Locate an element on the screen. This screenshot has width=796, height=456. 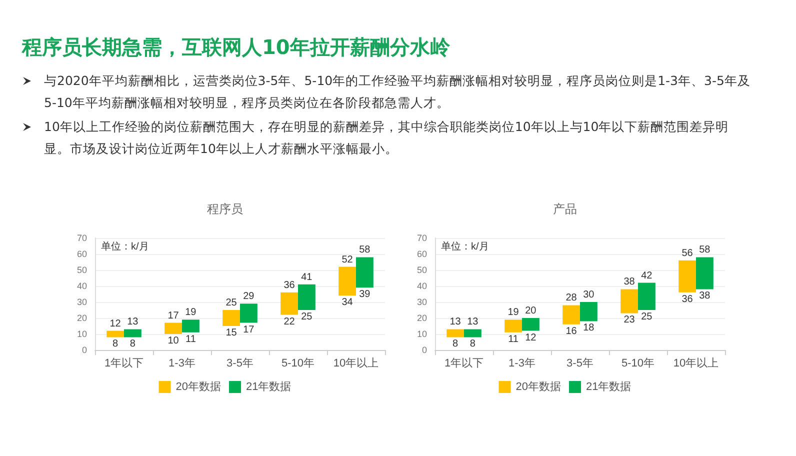
annotation: 12 is located at coordinates (531, 338).